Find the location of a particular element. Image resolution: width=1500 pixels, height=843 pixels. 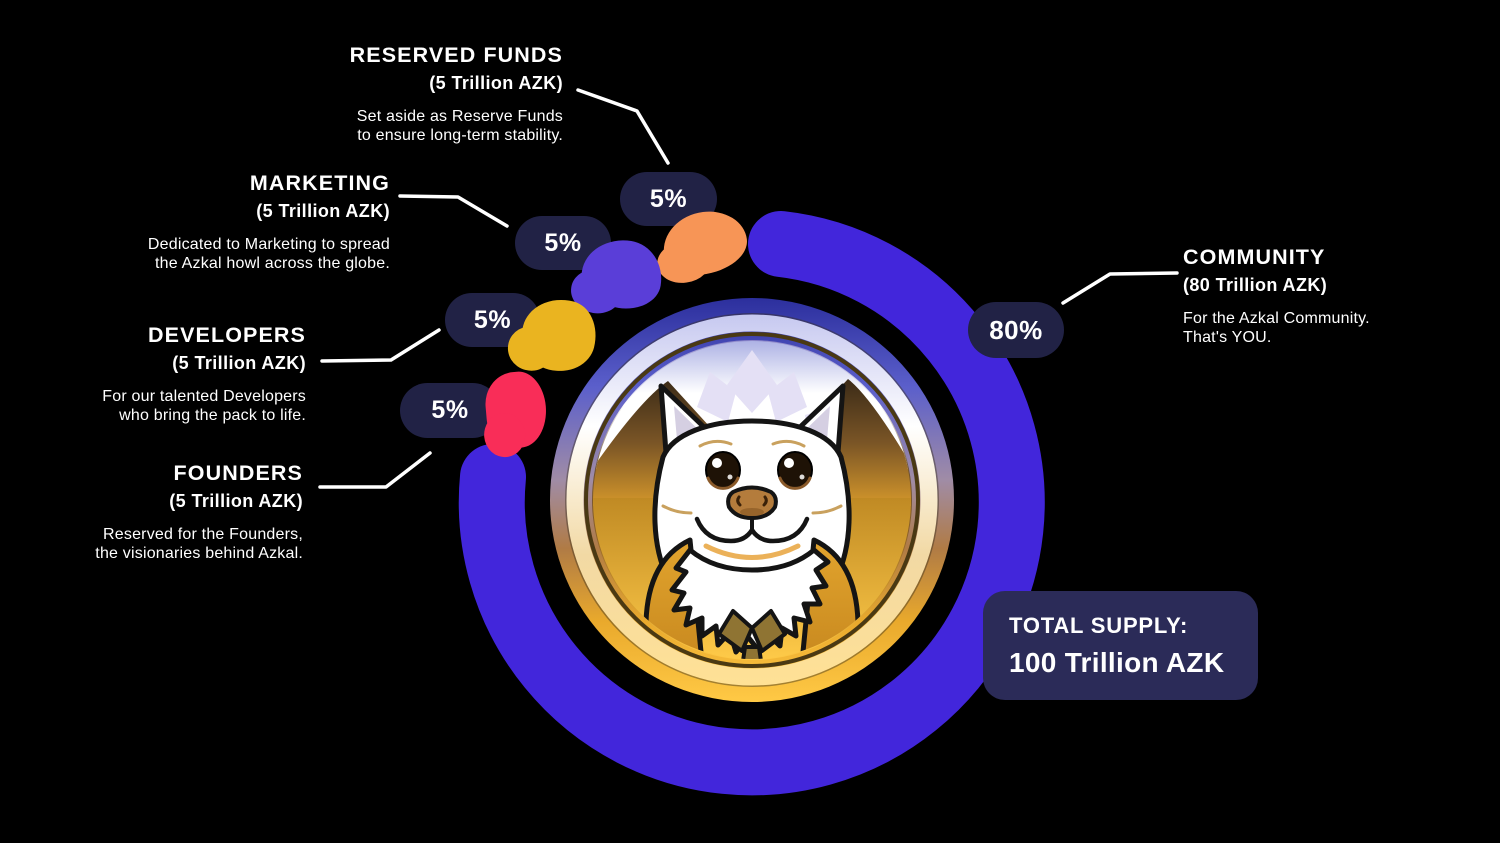

reserved-funds-amount: (5 Trillion AZK) is located at coordinates (496, 82).